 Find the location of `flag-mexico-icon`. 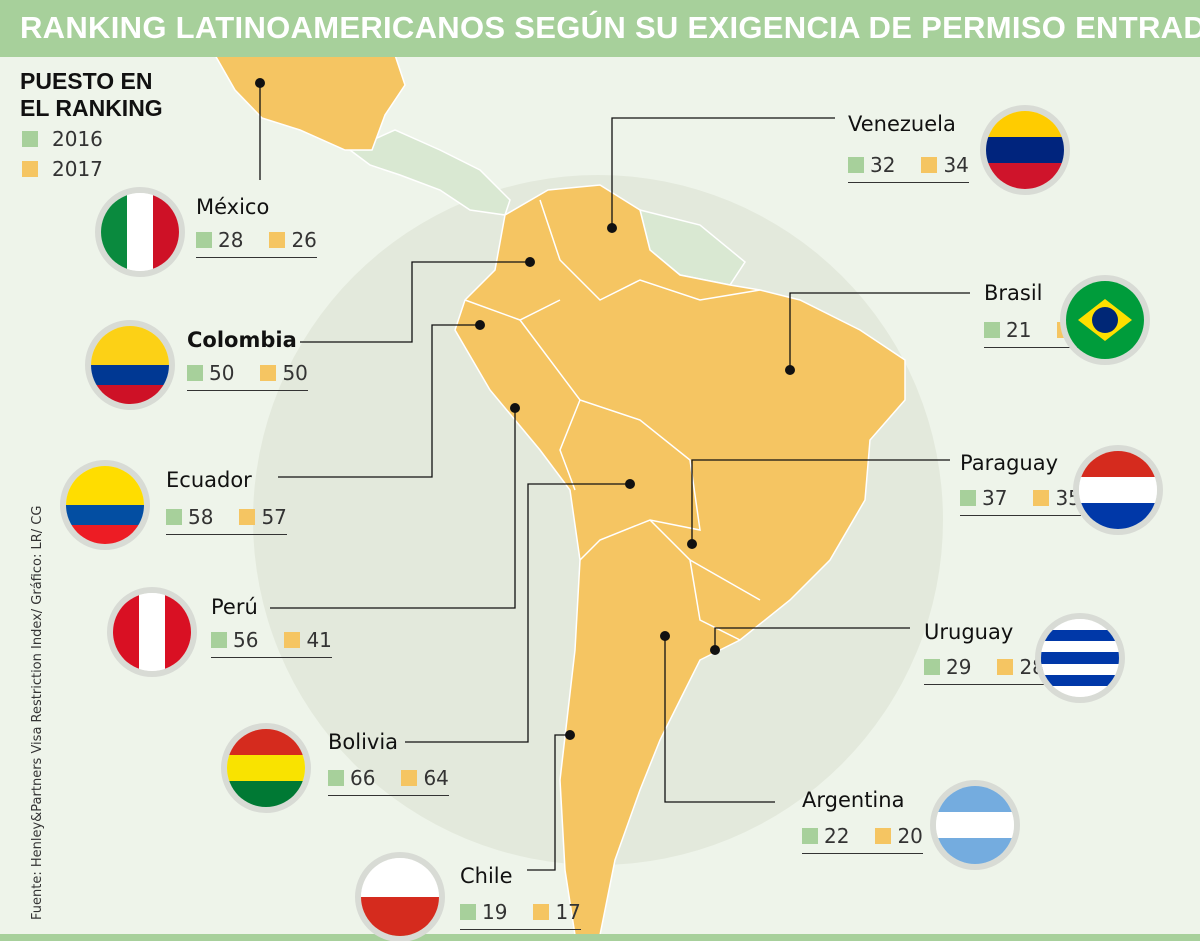

flag-mexico-icon is located at coordinates (140, 232).